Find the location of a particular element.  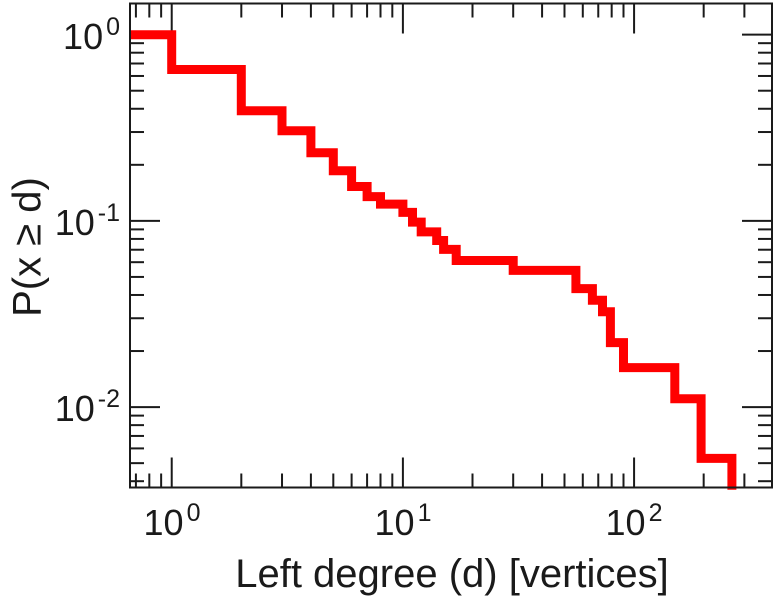

x-tick-label-10e1: 10 1 is located at coordinates (403, 522).